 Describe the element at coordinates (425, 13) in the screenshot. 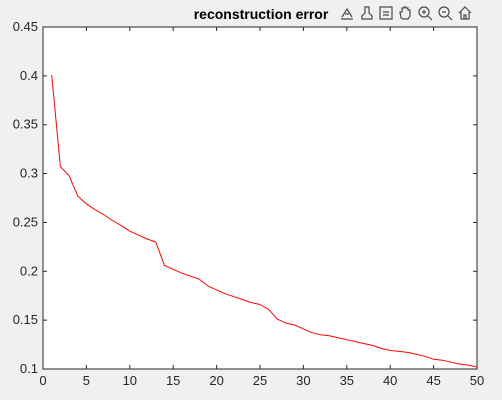

I see `zoom-in-icon` at that location.